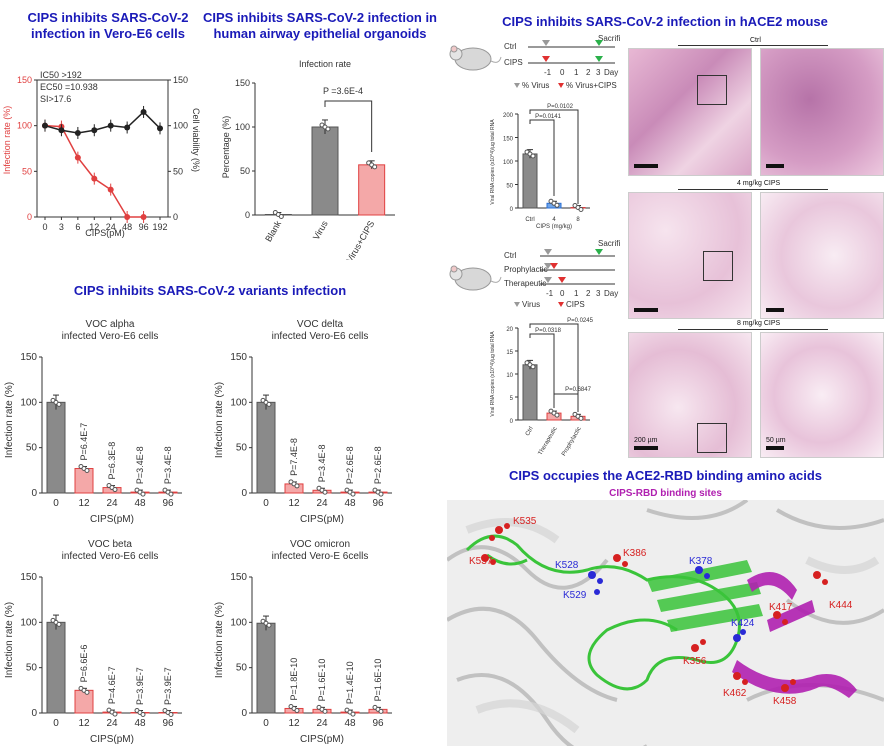 Image resolution: width=886 pixels, height=749 pixels. I want to click on y-axis-label: Viral RNA copies (x10^4)/µg total RNA, so click(493, 374).